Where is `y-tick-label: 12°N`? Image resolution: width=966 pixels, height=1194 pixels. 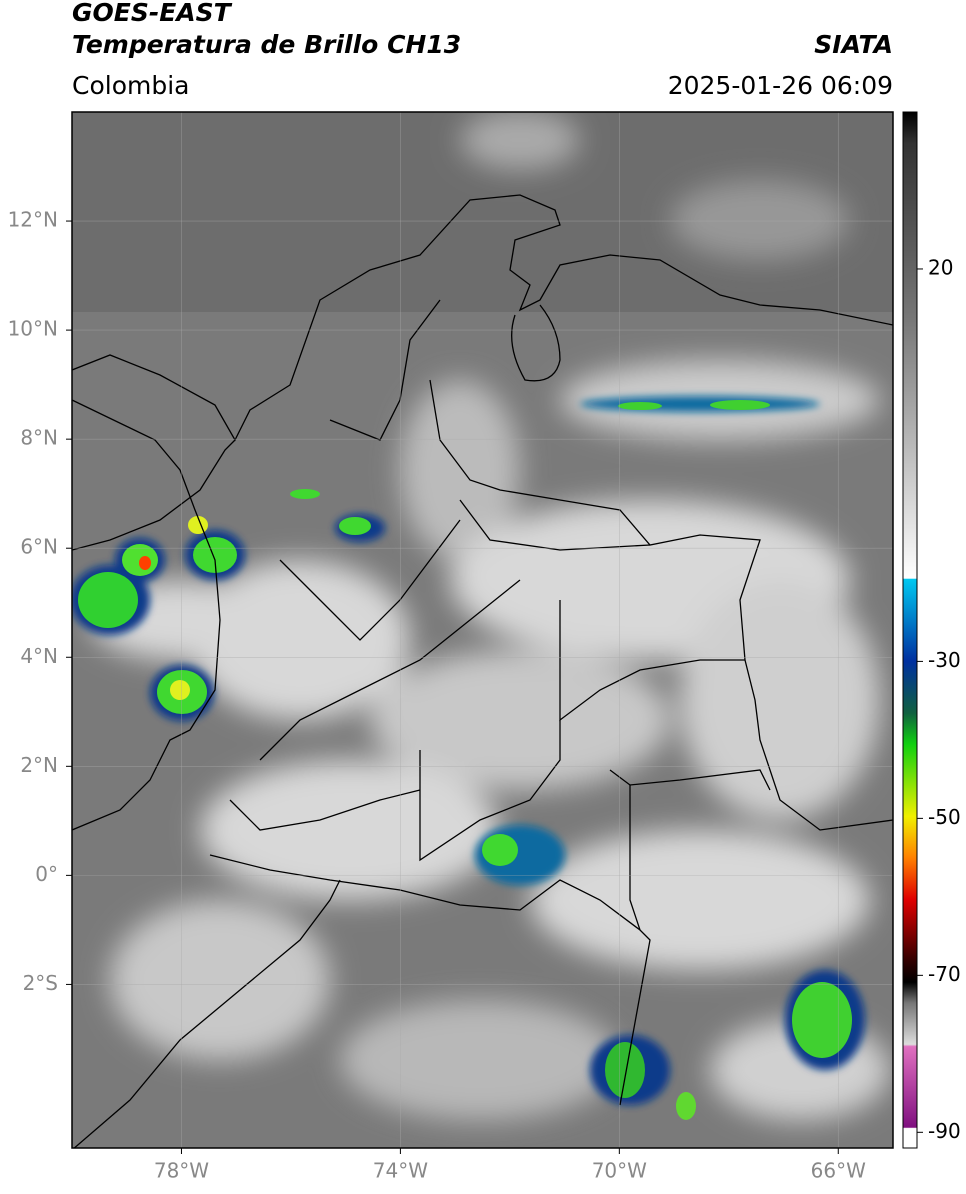 y-tick-label: 12°N is located at coordinates (33, 220).